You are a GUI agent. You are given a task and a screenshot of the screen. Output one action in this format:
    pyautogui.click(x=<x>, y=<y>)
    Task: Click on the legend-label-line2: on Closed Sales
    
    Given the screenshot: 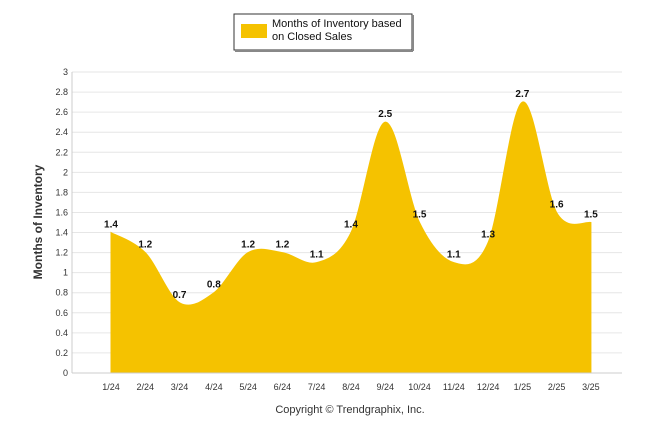 What is the action you would take?
    pyautogui.click(x=312, y=37)
    